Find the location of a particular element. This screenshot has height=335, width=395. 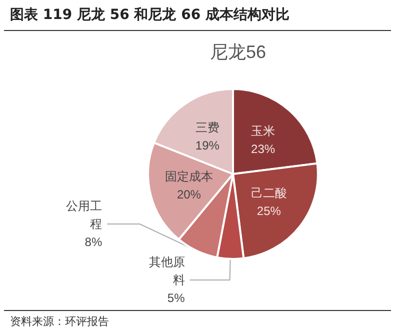

slice-label: 其他原料 is located at coordinates (166, 271).